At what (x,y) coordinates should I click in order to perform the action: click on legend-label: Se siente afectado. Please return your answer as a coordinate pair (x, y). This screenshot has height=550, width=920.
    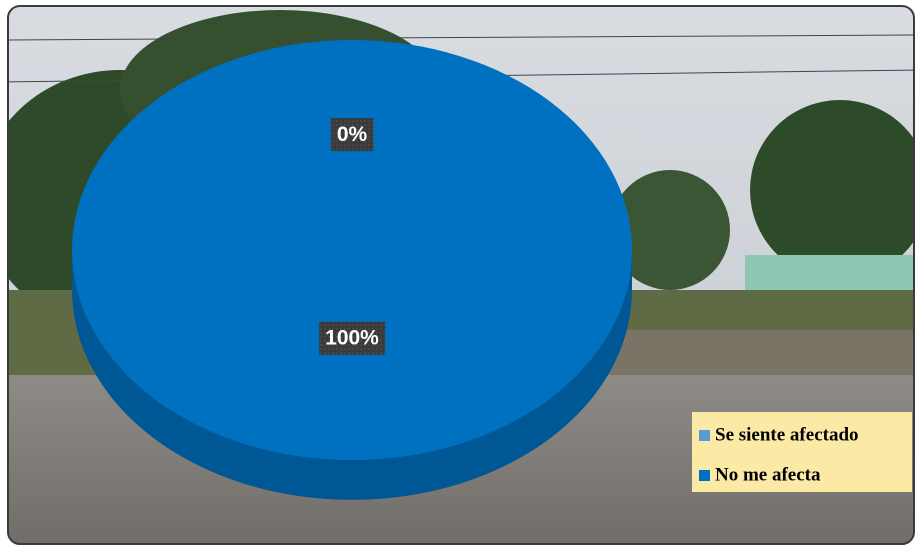
    Looking at the image, I should click on (787, 434).